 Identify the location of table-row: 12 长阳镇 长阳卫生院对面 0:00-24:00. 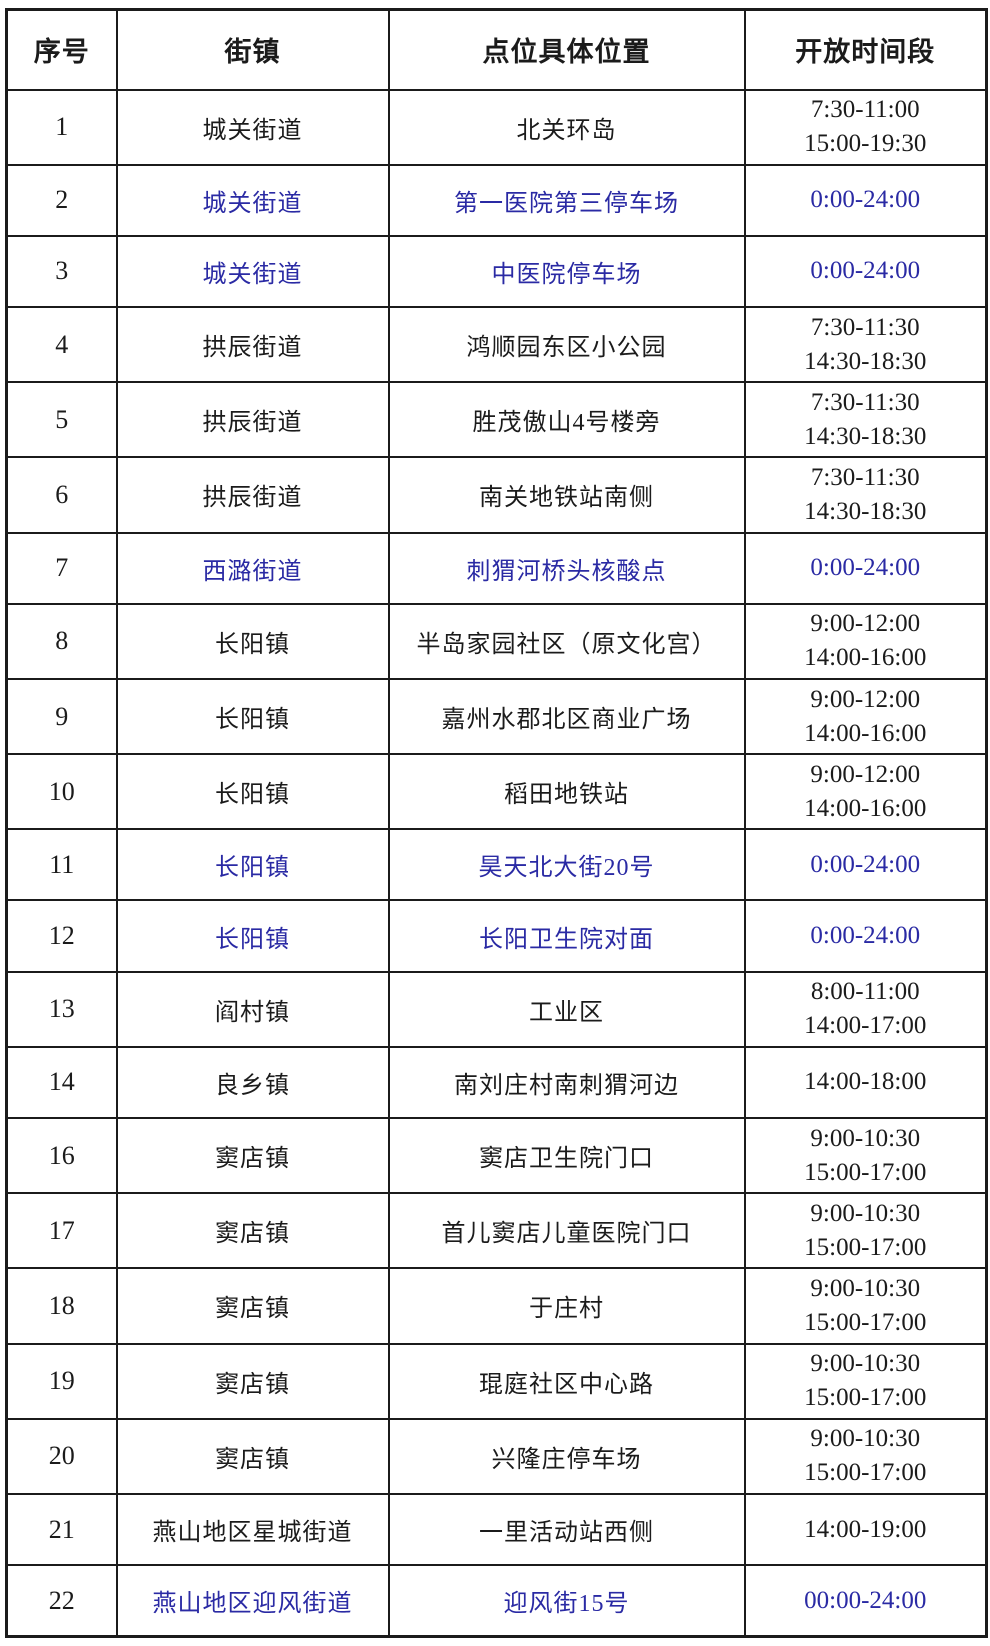
(496, 936).